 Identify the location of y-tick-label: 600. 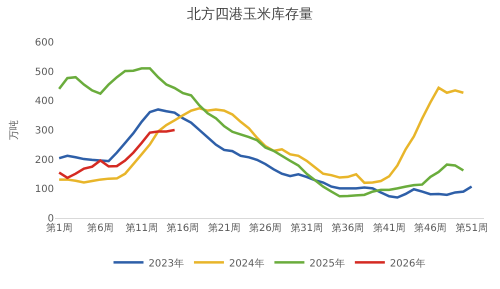
(44, 43).